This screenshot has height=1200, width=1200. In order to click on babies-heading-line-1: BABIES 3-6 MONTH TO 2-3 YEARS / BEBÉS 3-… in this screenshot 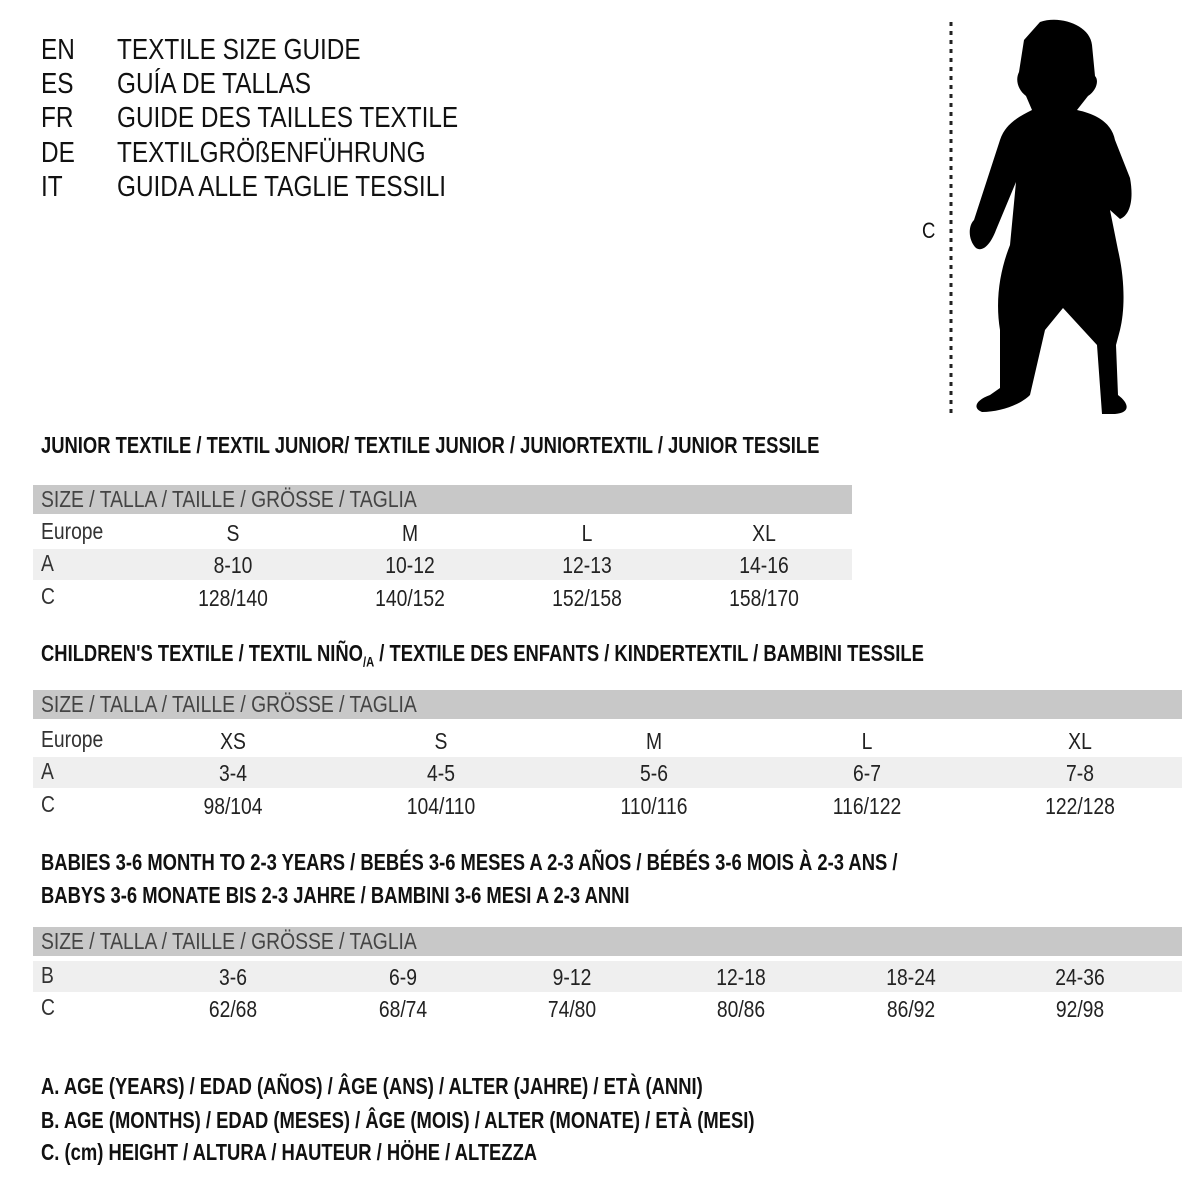, I will do `click(469, 862)`.